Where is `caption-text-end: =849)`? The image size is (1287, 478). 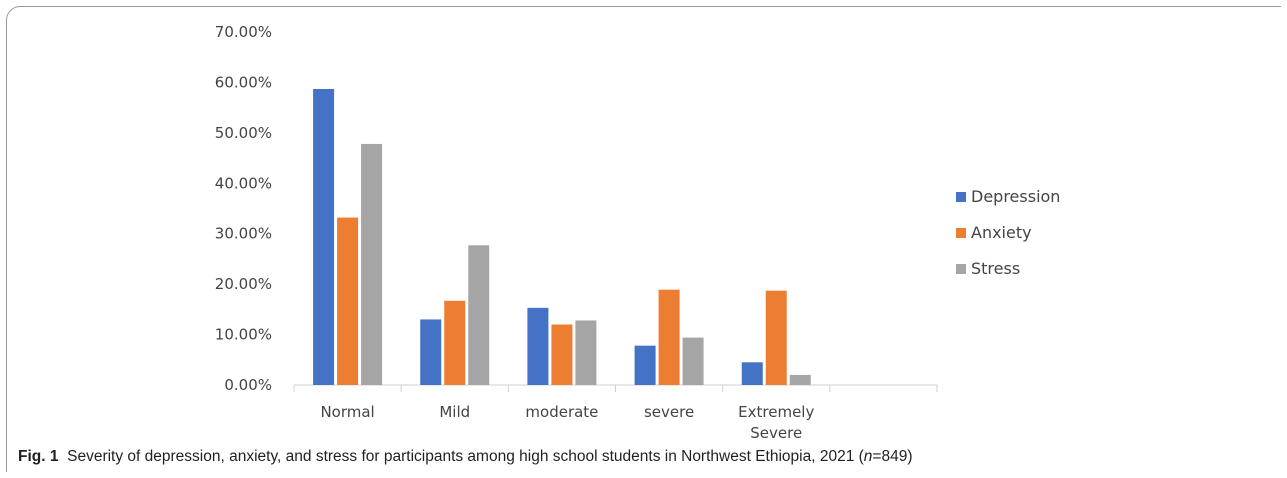 caption-text-end: =849) is located at coordinates (892, 456).